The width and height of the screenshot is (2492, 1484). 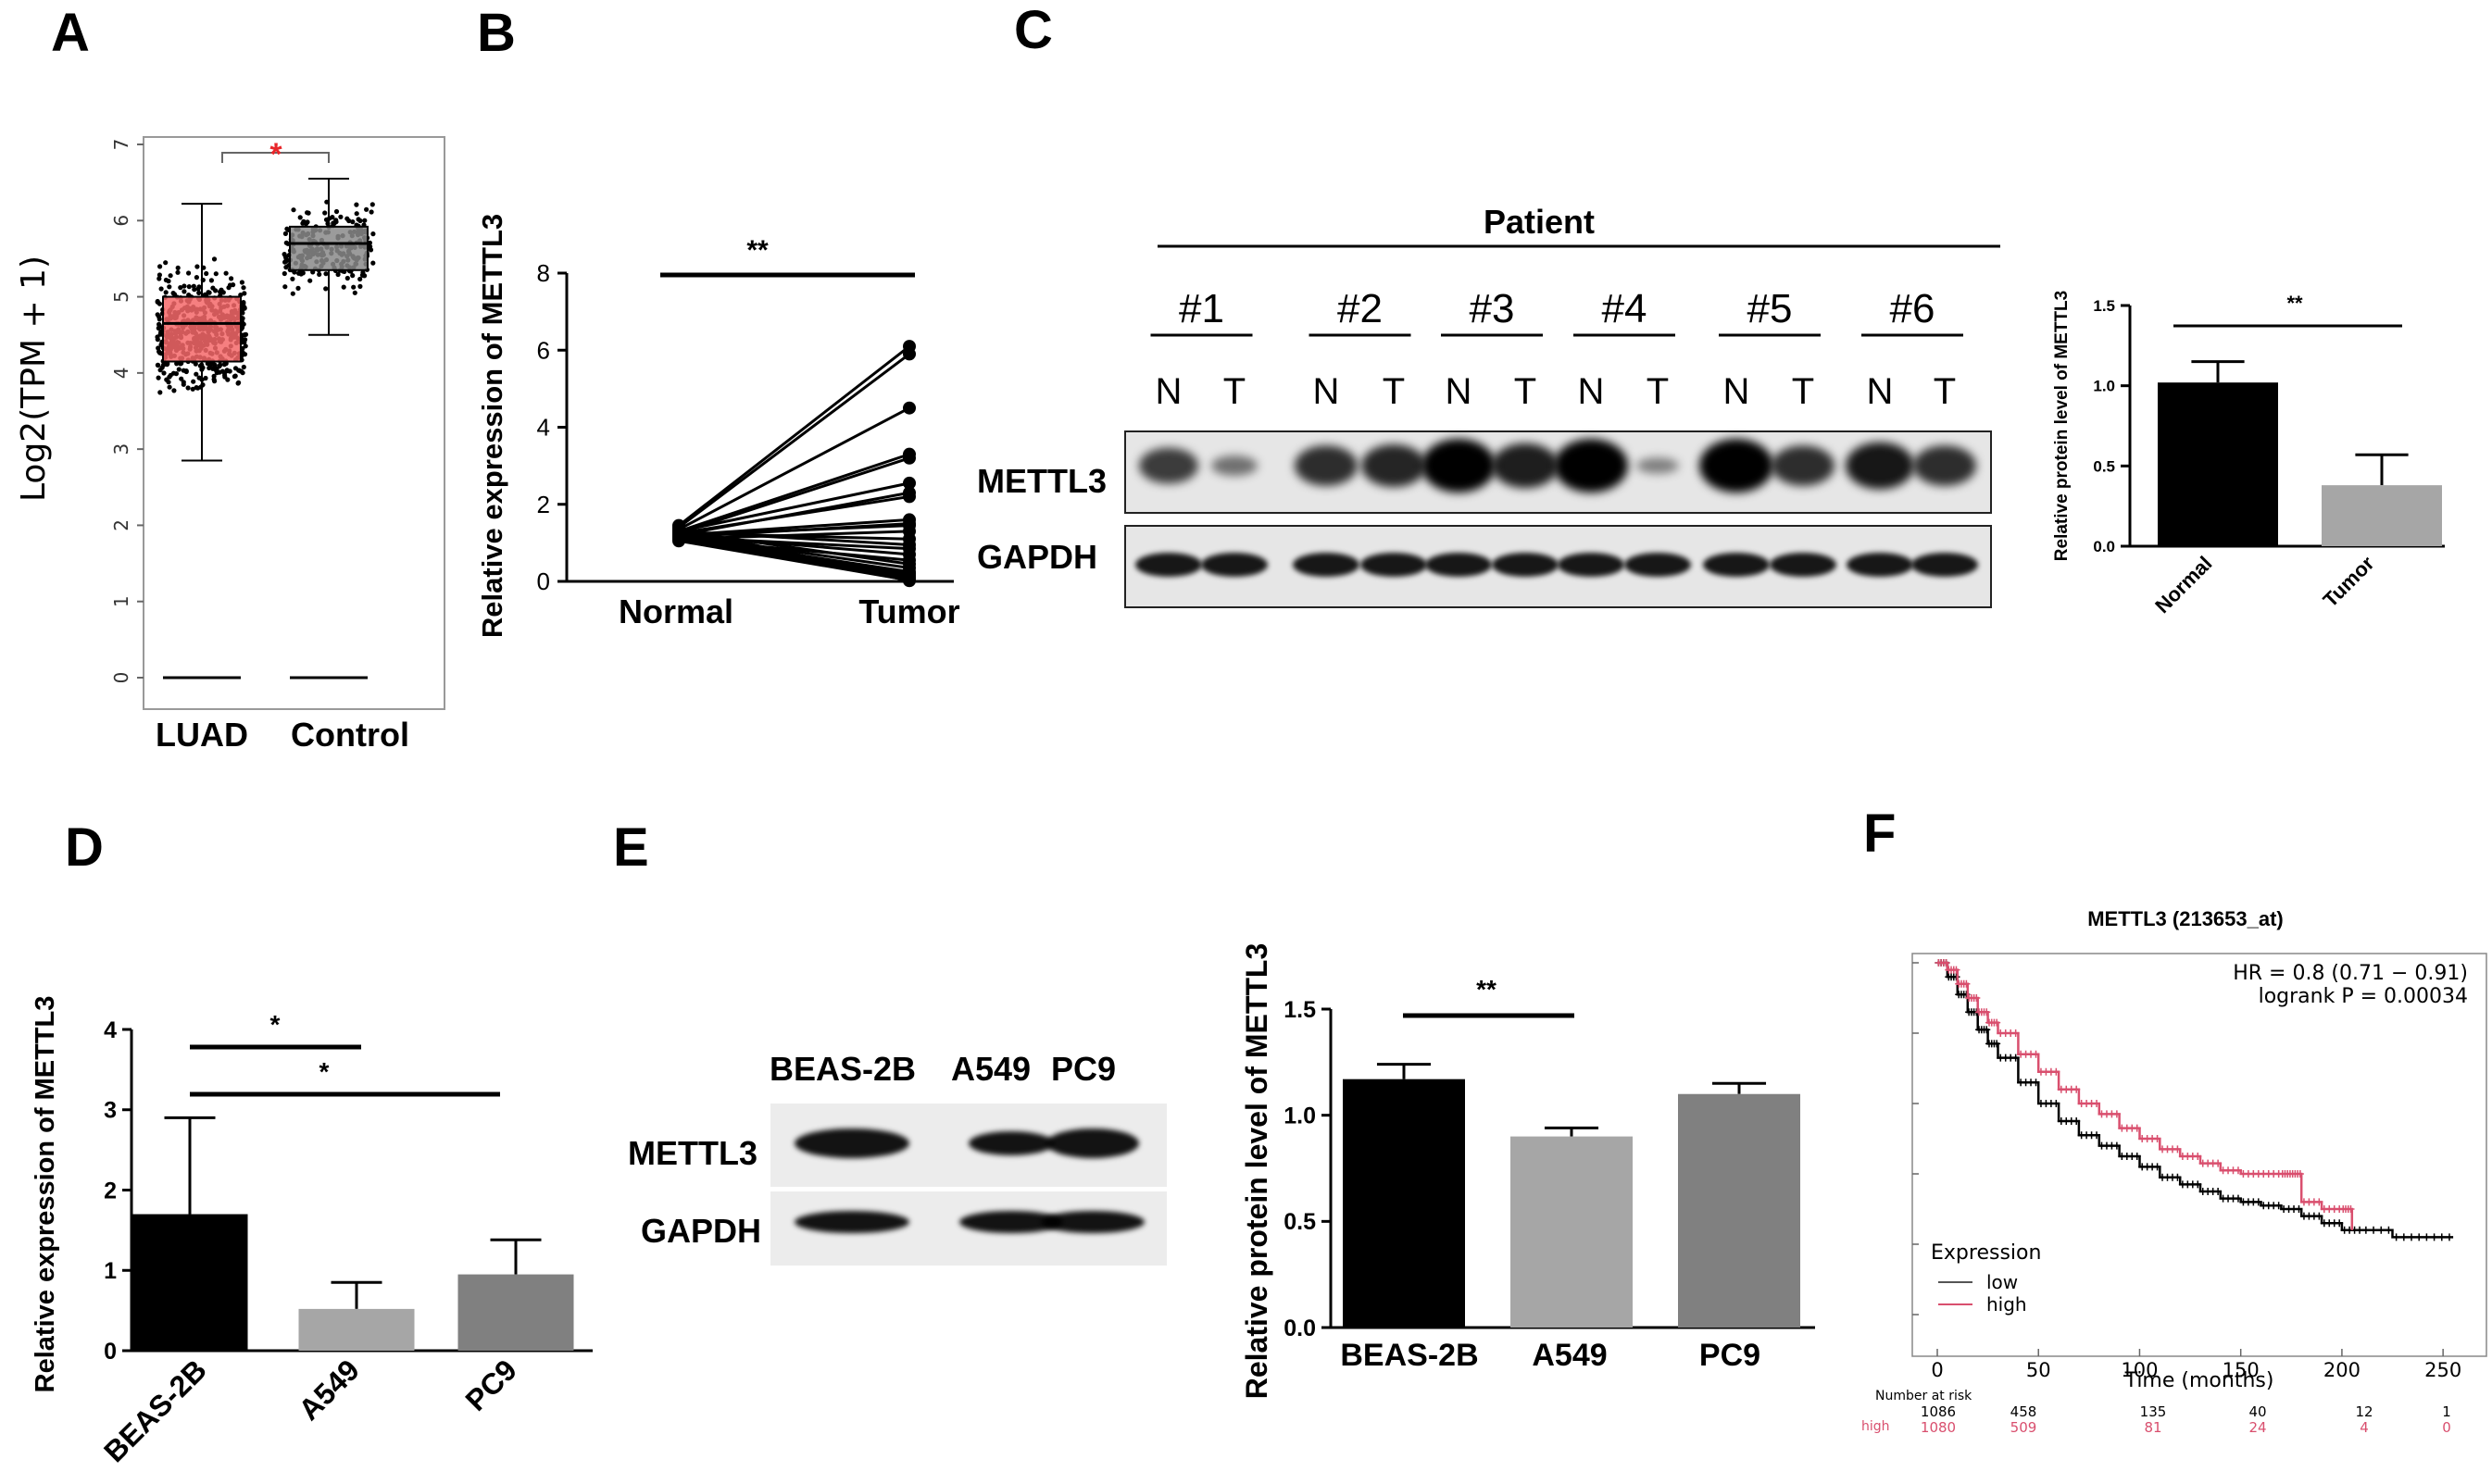 What do you see at coordinates (110, 1191) in the screenshot?
I see `panel-d-y-tick-label: 2` at bounding box center [110, 1191].